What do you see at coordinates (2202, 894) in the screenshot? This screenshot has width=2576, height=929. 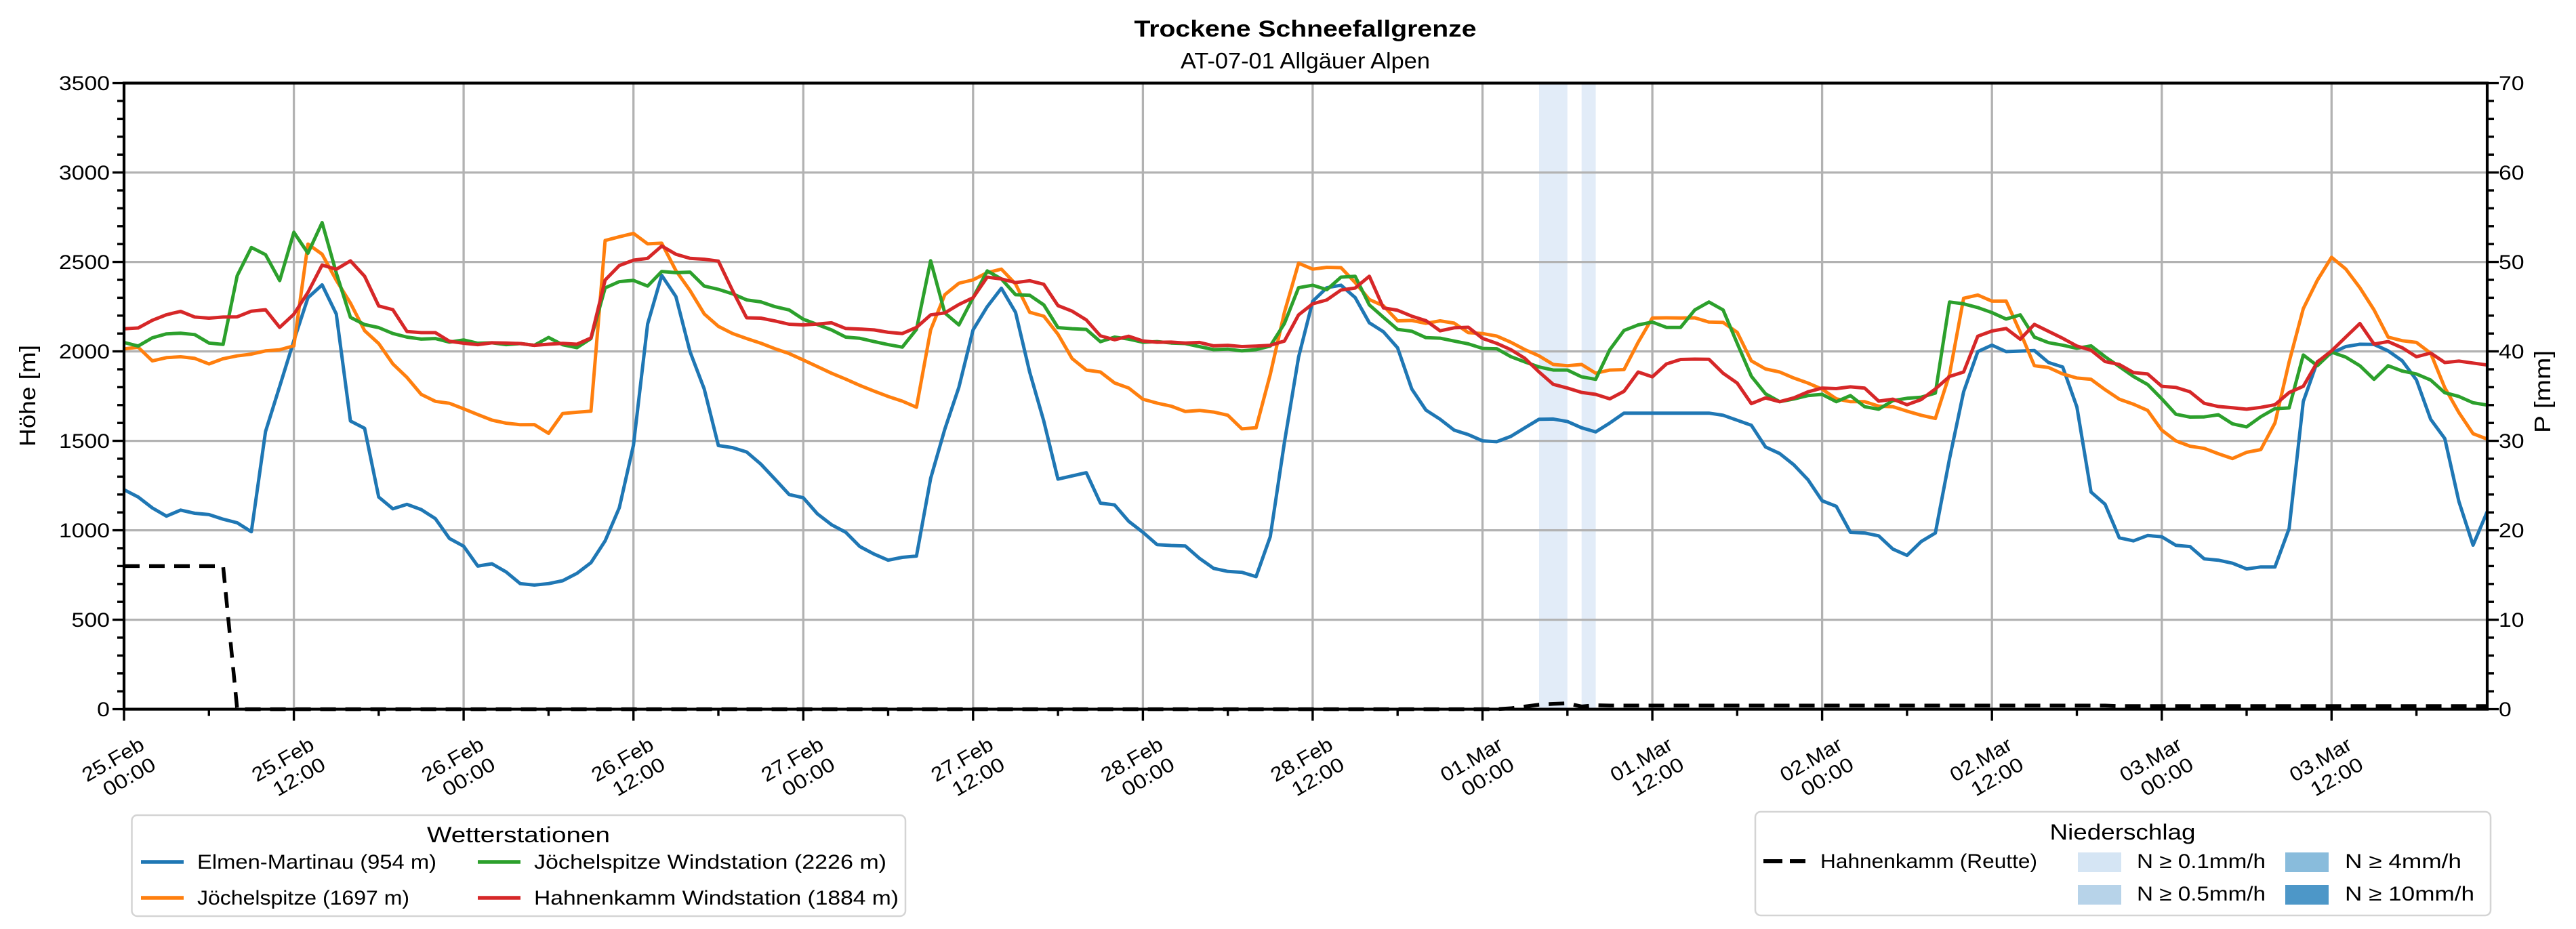 I see `svg-text: N ≥ 0.5mm/h` at bounding box center [2202, 894].